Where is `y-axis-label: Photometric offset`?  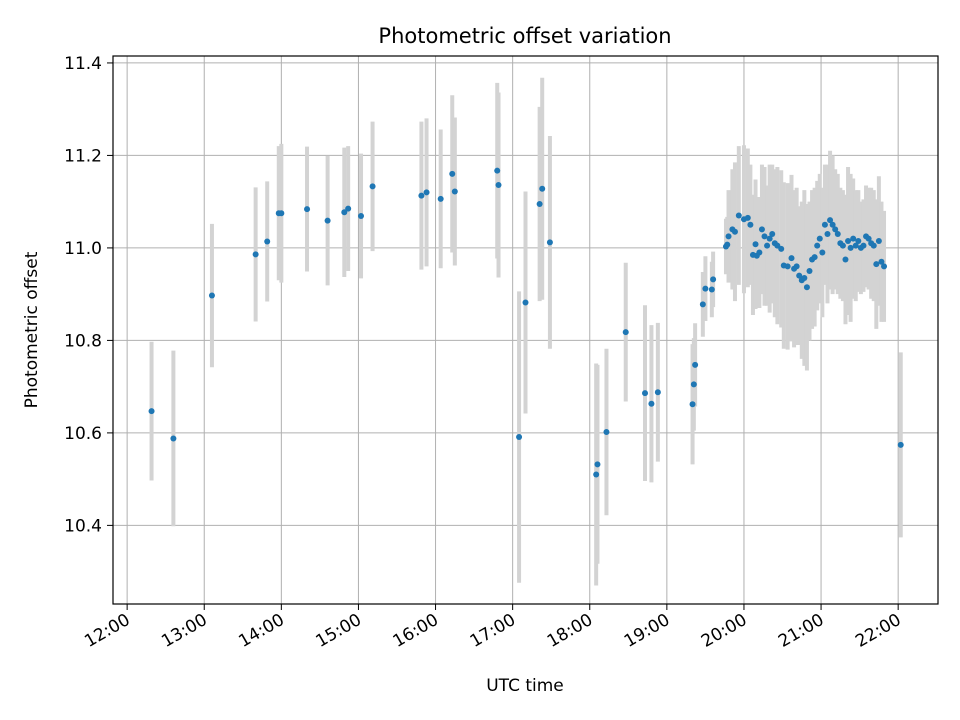
y-axis-label: Photometric offset is located at coordinates (32, 329).